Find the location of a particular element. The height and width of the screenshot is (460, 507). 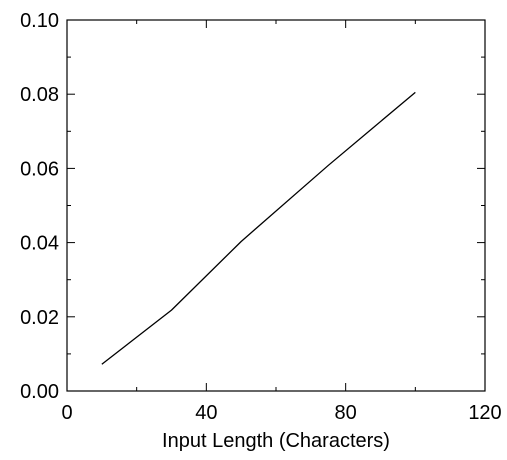

x-tick-label: 120 is located at coordinates (484, 413).